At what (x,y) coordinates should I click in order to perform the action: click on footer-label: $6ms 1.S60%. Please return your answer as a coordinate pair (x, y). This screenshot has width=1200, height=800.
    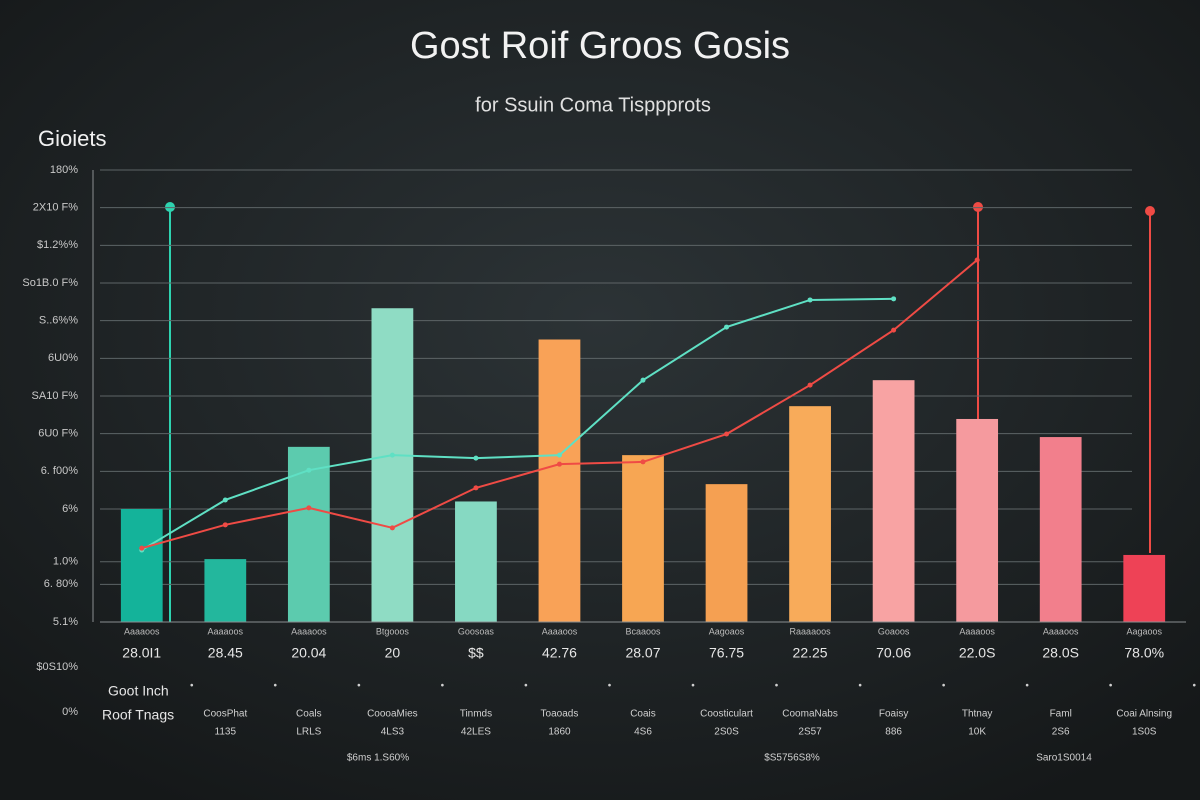
    Looking at the image, I should click on (378, 758).